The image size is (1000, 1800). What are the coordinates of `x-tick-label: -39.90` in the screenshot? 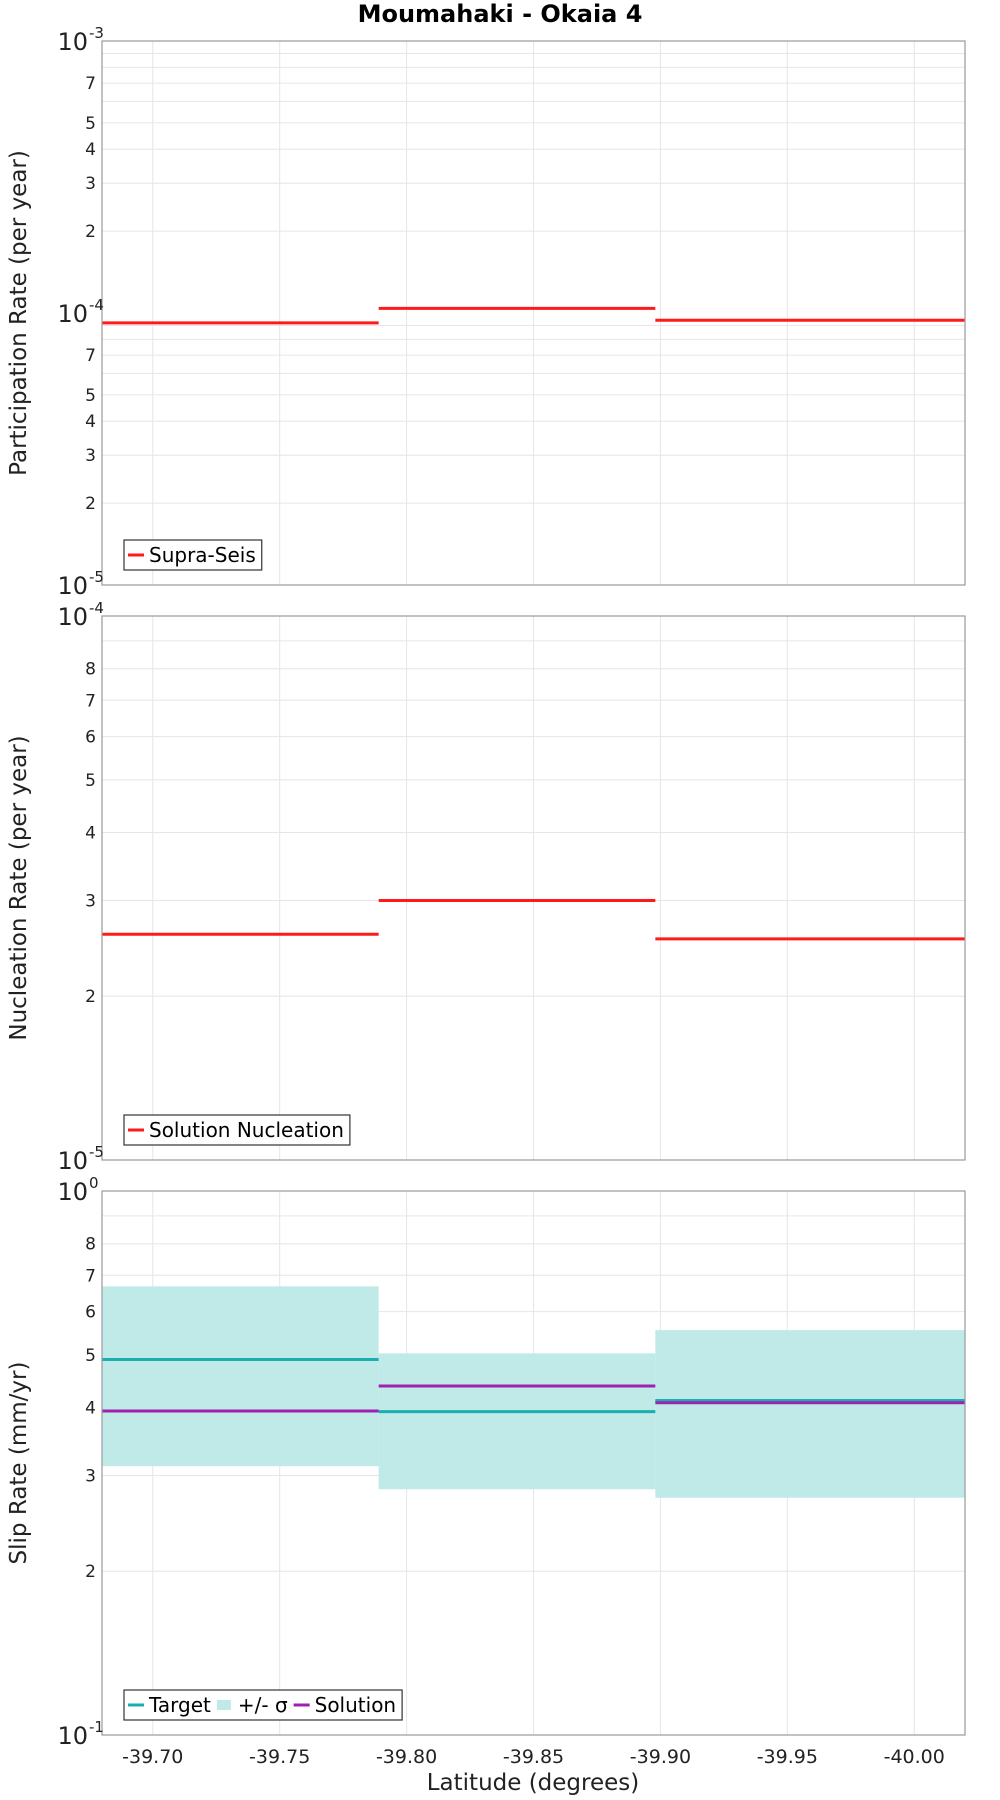 It's located at (660, 1757).